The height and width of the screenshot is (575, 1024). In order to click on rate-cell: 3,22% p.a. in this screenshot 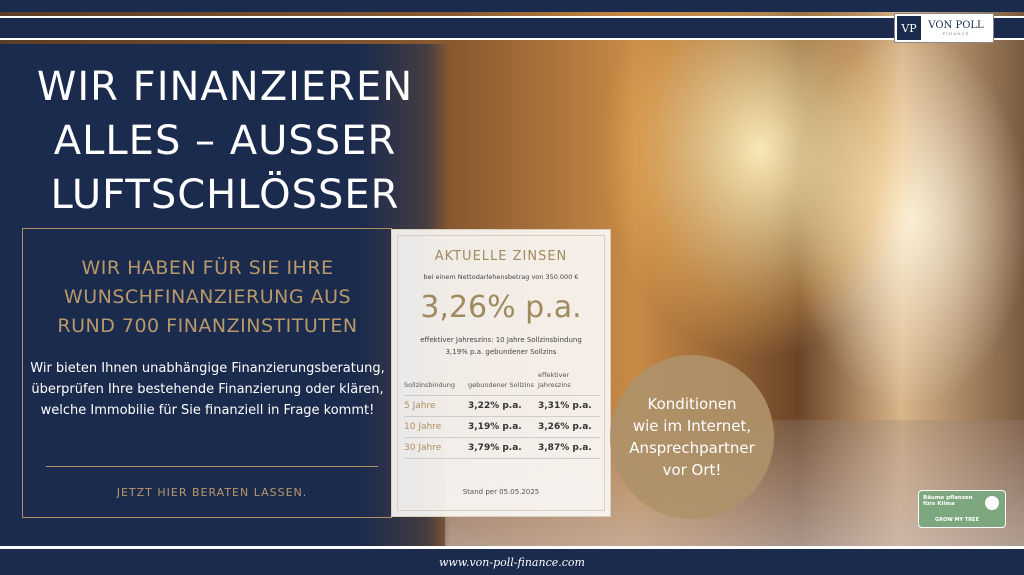, I will do `click(503, 406)`.